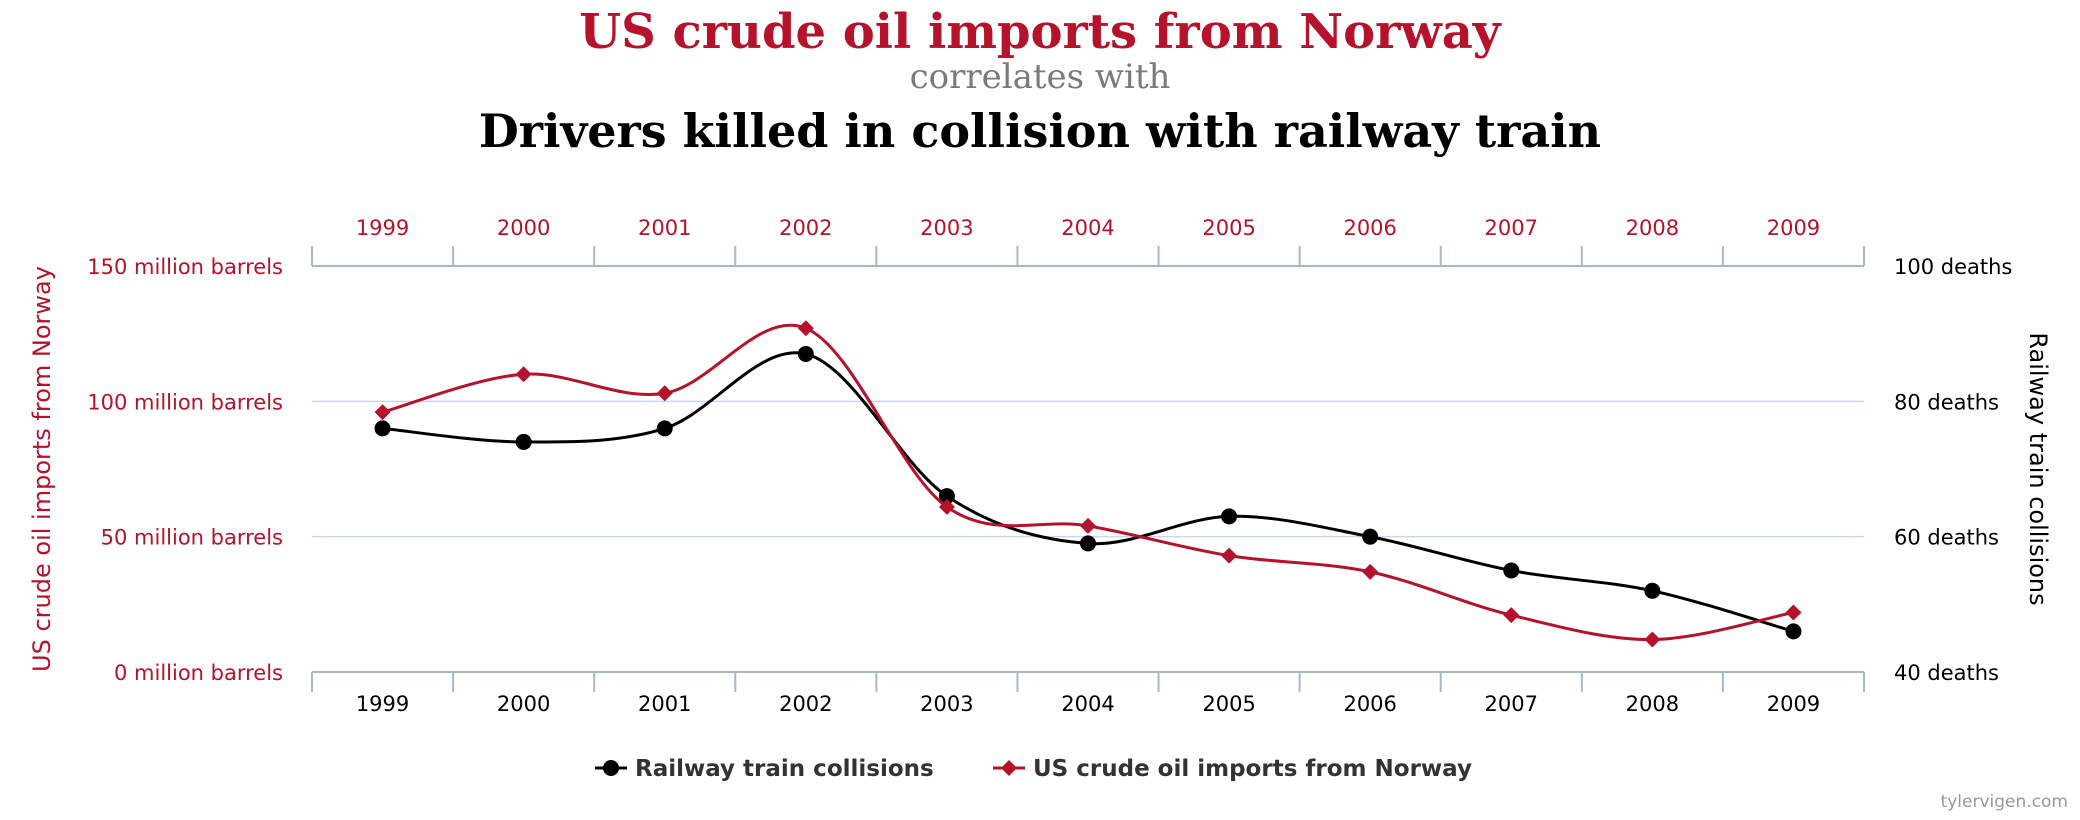 The image size is (2080, 820). Describe the element at coordinates (664, 228) in the screenshot. I see `top-x-tick-label: 2001` at that location.